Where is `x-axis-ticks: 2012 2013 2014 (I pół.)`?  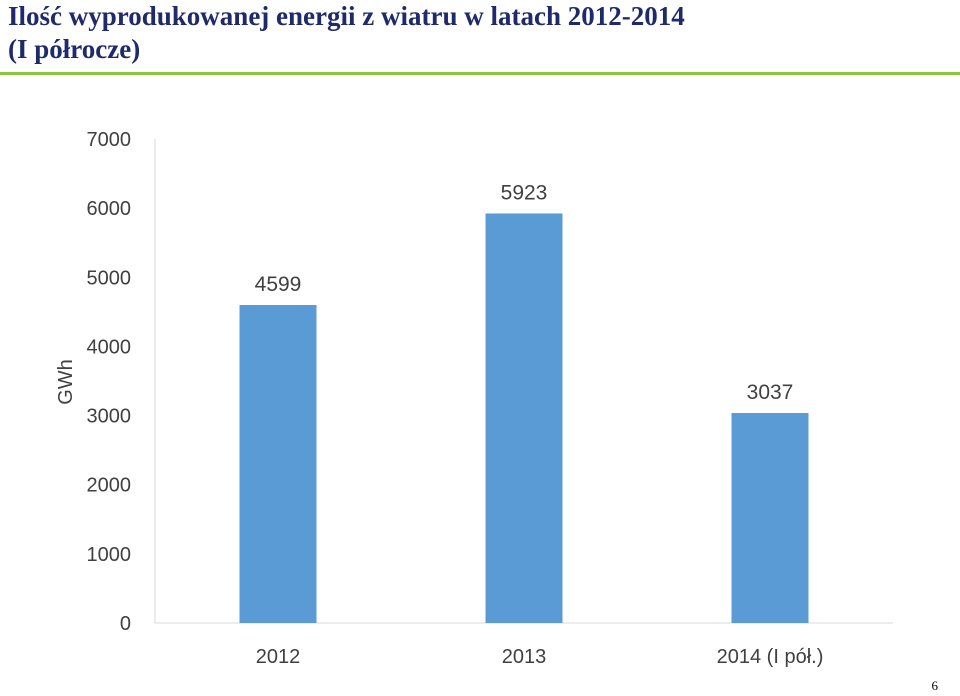
x-axis-ticks: 2012 2013 2014 (I pół.) is located at coordinates (540, 657).